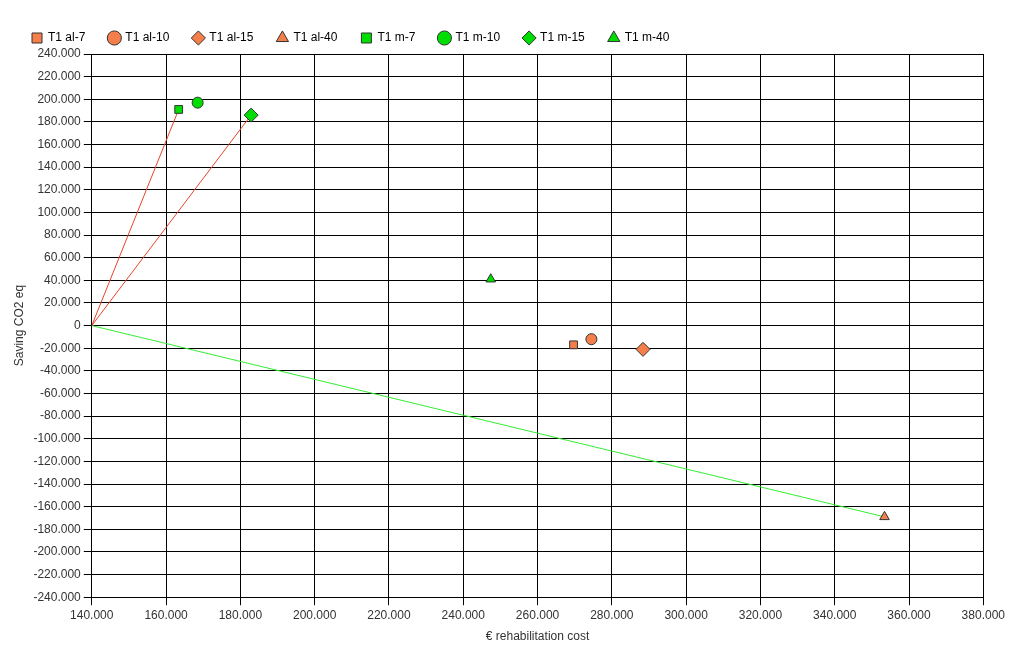 The width and height of the screenshot is (1014, 650). I want to click on x-tick-label: 180.000, so click(240, 614).